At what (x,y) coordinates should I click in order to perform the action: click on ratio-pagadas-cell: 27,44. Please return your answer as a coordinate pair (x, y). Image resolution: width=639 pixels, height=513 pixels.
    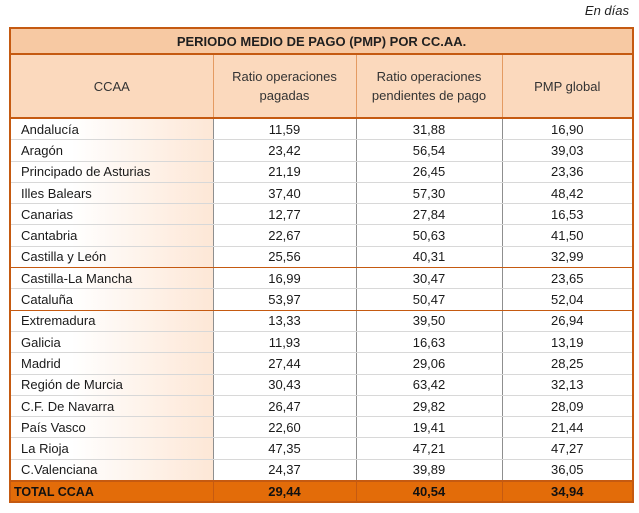
    Looking at the image, I should click on (285, 363).